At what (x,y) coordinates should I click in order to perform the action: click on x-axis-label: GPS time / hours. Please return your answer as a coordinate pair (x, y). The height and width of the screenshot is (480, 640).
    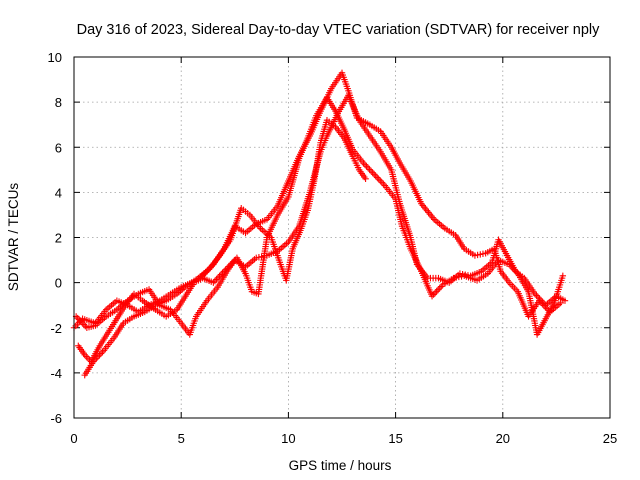
    Looking at the image, I should click on (340, 465).